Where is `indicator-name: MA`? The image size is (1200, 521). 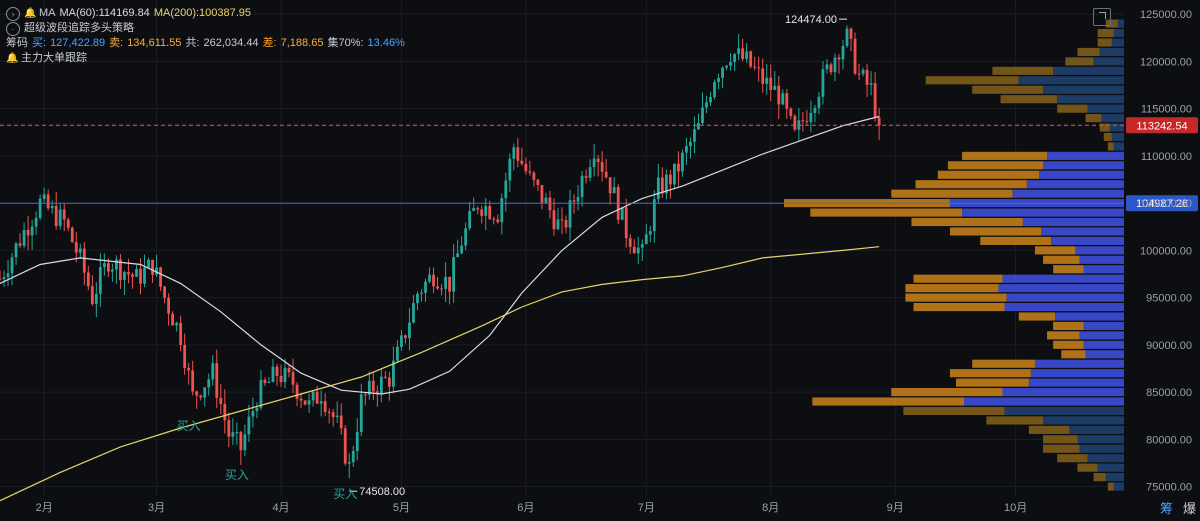 indicator-name: MA is located at coordinates (47, 13).